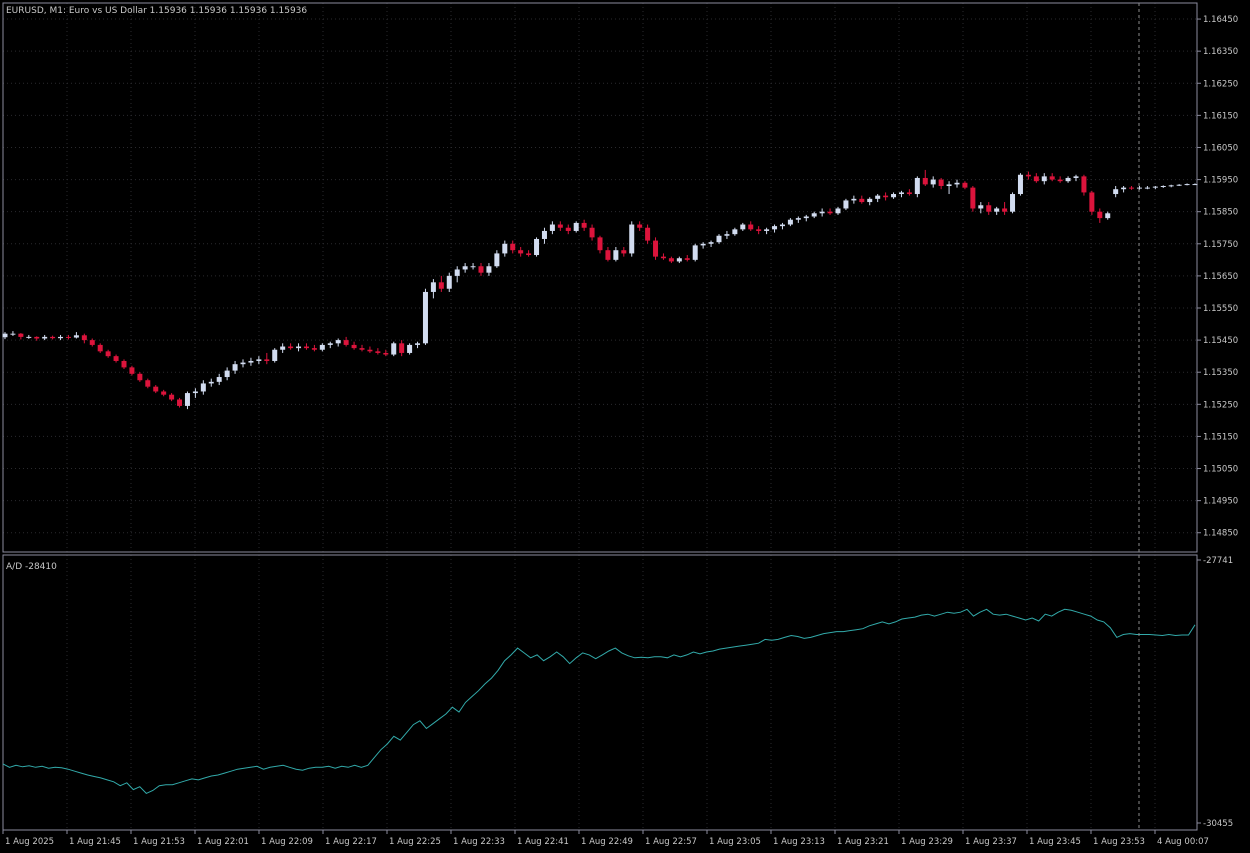 This screenshot has height=853, width=1250. I want to click on time-tick-label: 1 Aug 22:57, so click(671, 842).